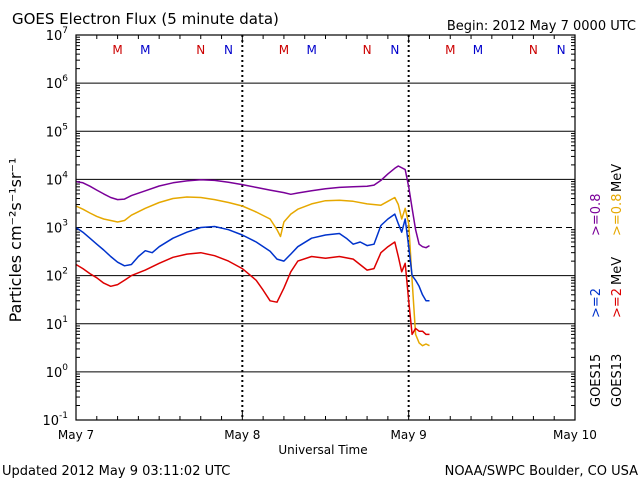  What do you see at coordinates (57, 35) in the screenshot?
I see `y-tick-label: 10⁷` at bounding box center [57, 35].